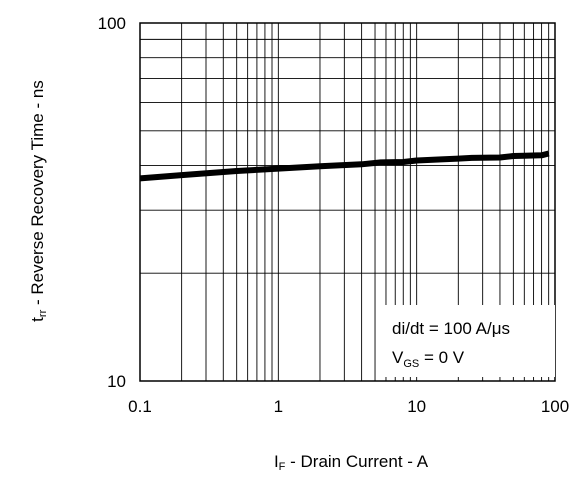 The width and height of the screenshot is (580, 494). What do you see at coordinates (112, 202) in the screenshot?
I see `y-tick-labels: 10 100` at bounding box center [112, 202].